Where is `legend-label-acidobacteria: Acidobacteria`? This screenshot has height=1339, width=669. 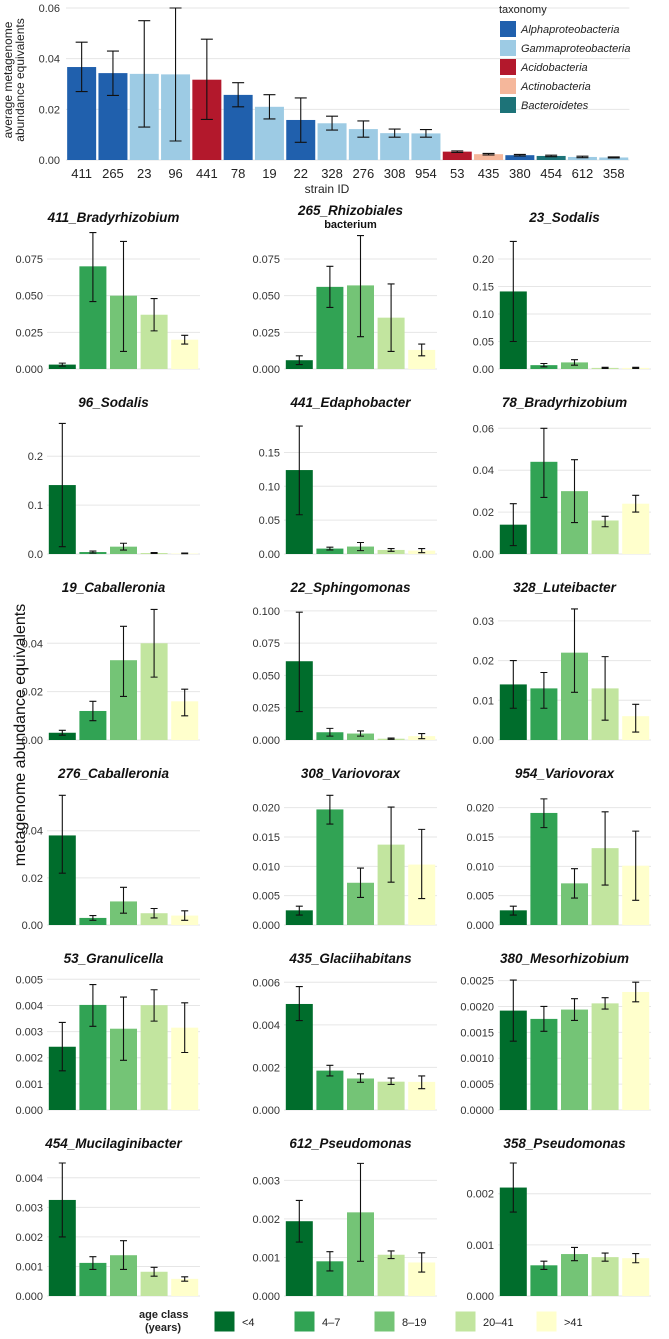
legend-label-acidobacteria: Acidobacteria is located at coordinates (554, 68).